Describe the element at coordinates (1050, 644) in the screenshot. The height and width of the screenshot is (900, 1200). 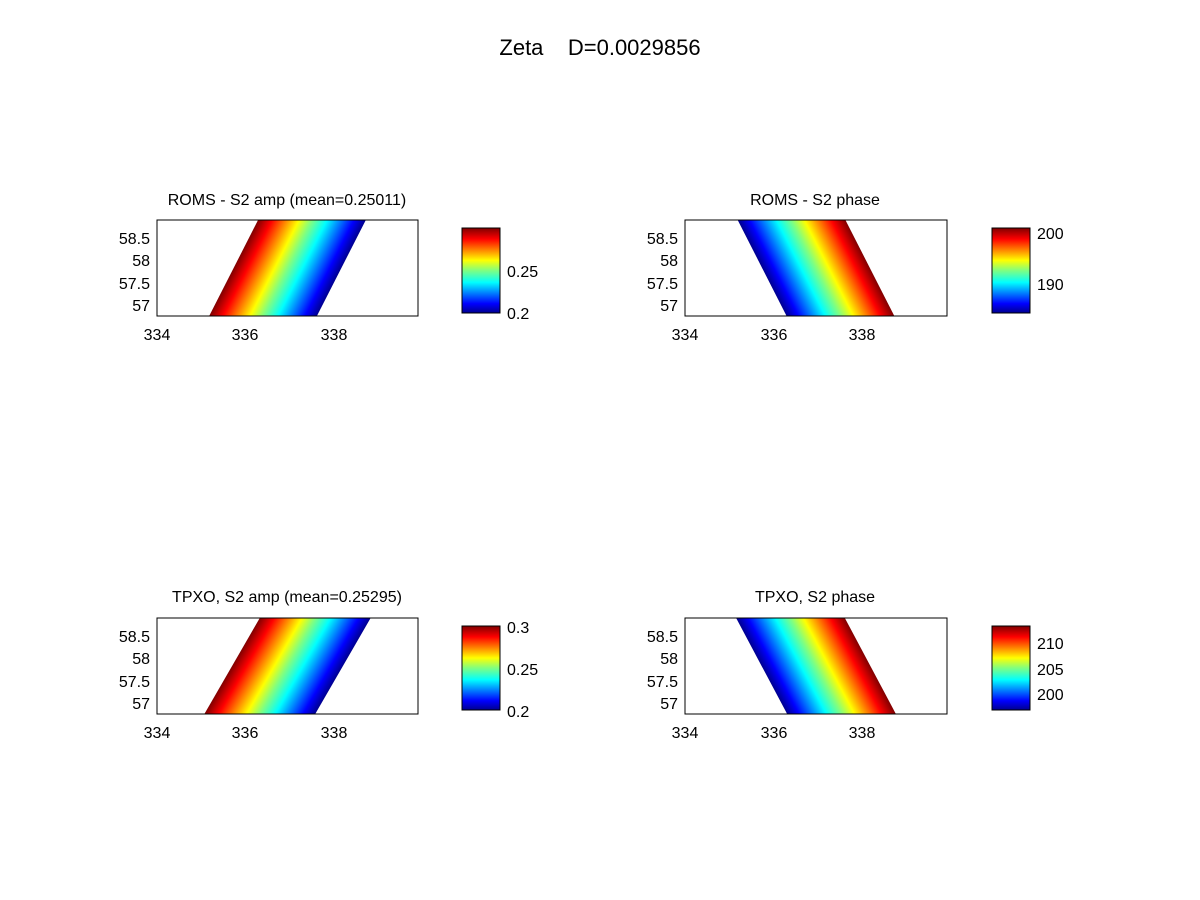
I see `colorbar-tick-label: 210` at that location.